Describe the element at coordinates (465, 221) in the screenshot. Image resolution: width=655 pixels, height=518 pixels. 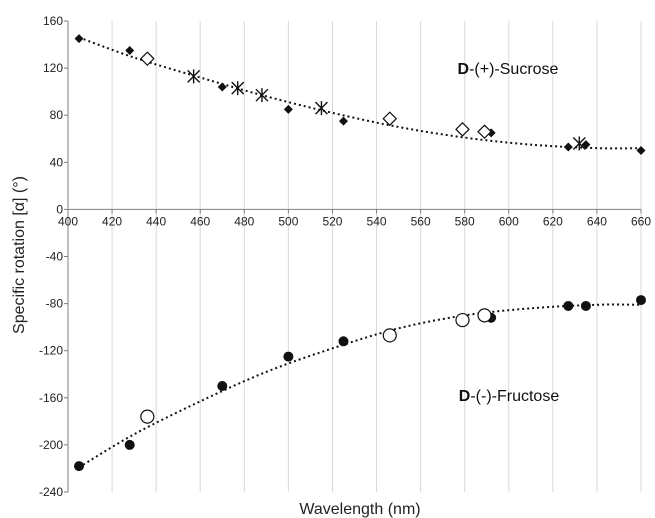
I see `x-tick-label: 580` at that location.